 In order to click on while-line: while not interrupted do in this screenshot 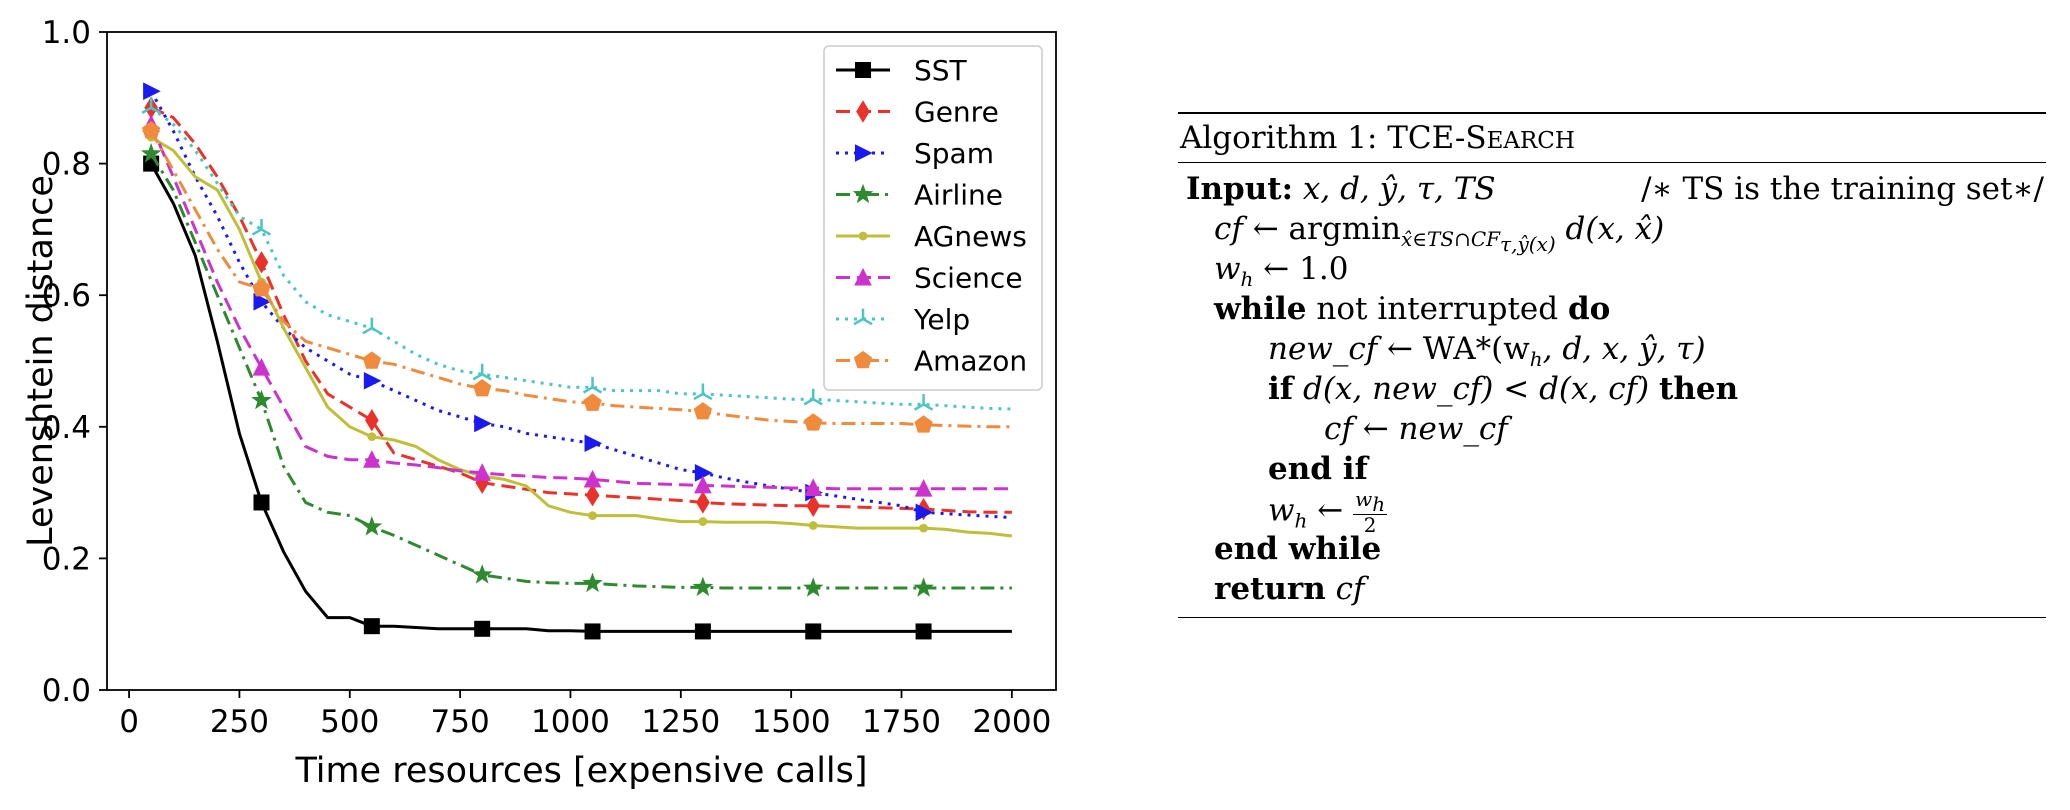, I will do `click(1616, 309)`.